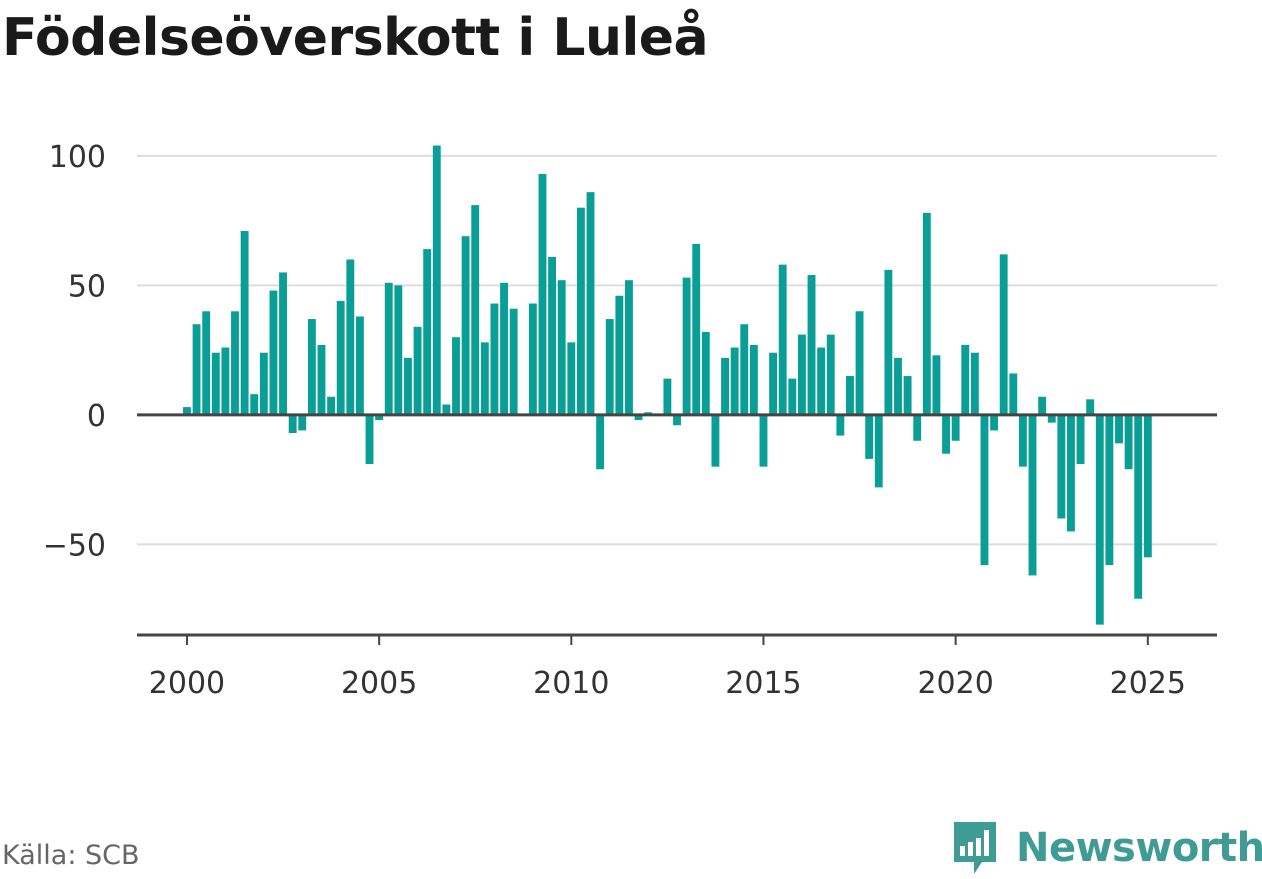  I want to click on newsworthy-logo: Newsworthy, so click(1106, 848).